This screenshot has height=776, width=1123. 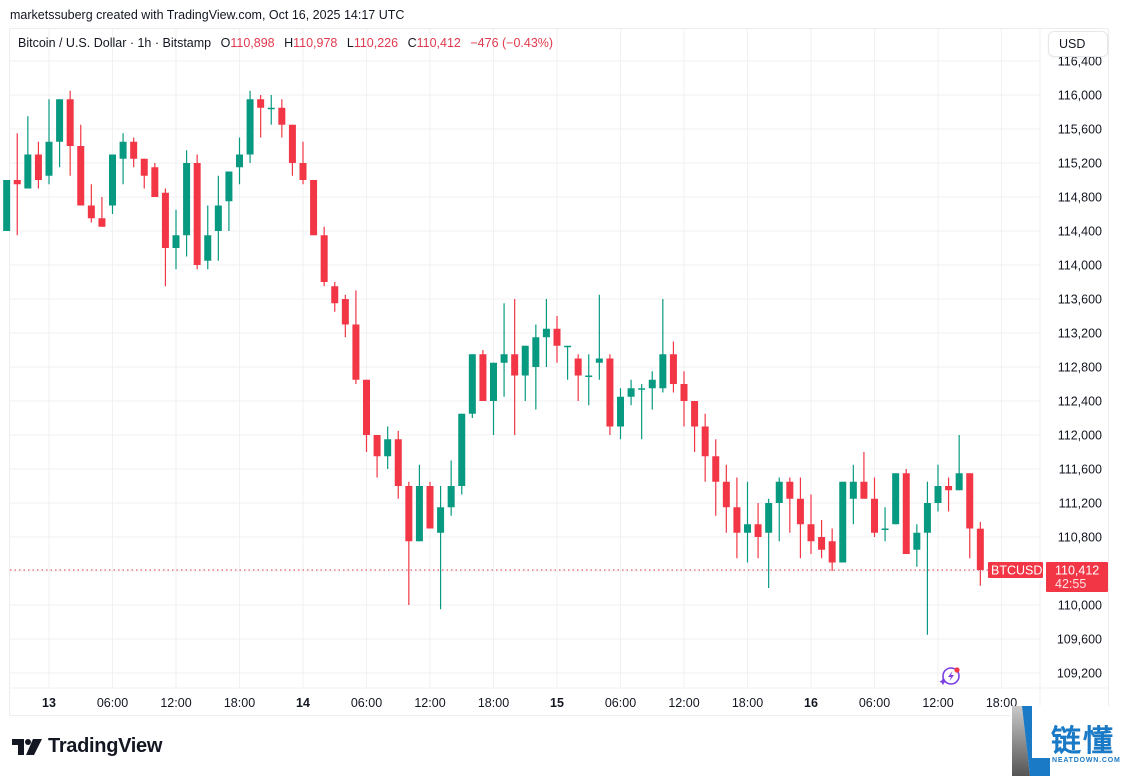 What do you see at coordinates (949, 676) in the screenshot?
I see `ai-assistant-icon` at bounding box center [949, 676].